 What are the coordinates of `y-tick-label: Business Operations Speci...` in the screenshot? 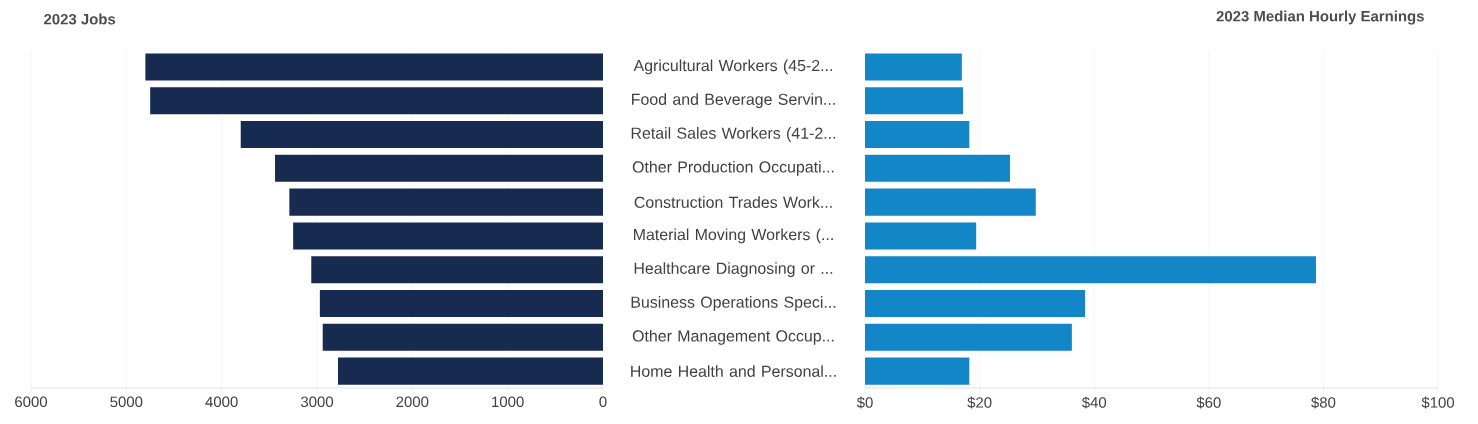 It's located at (733, 303).